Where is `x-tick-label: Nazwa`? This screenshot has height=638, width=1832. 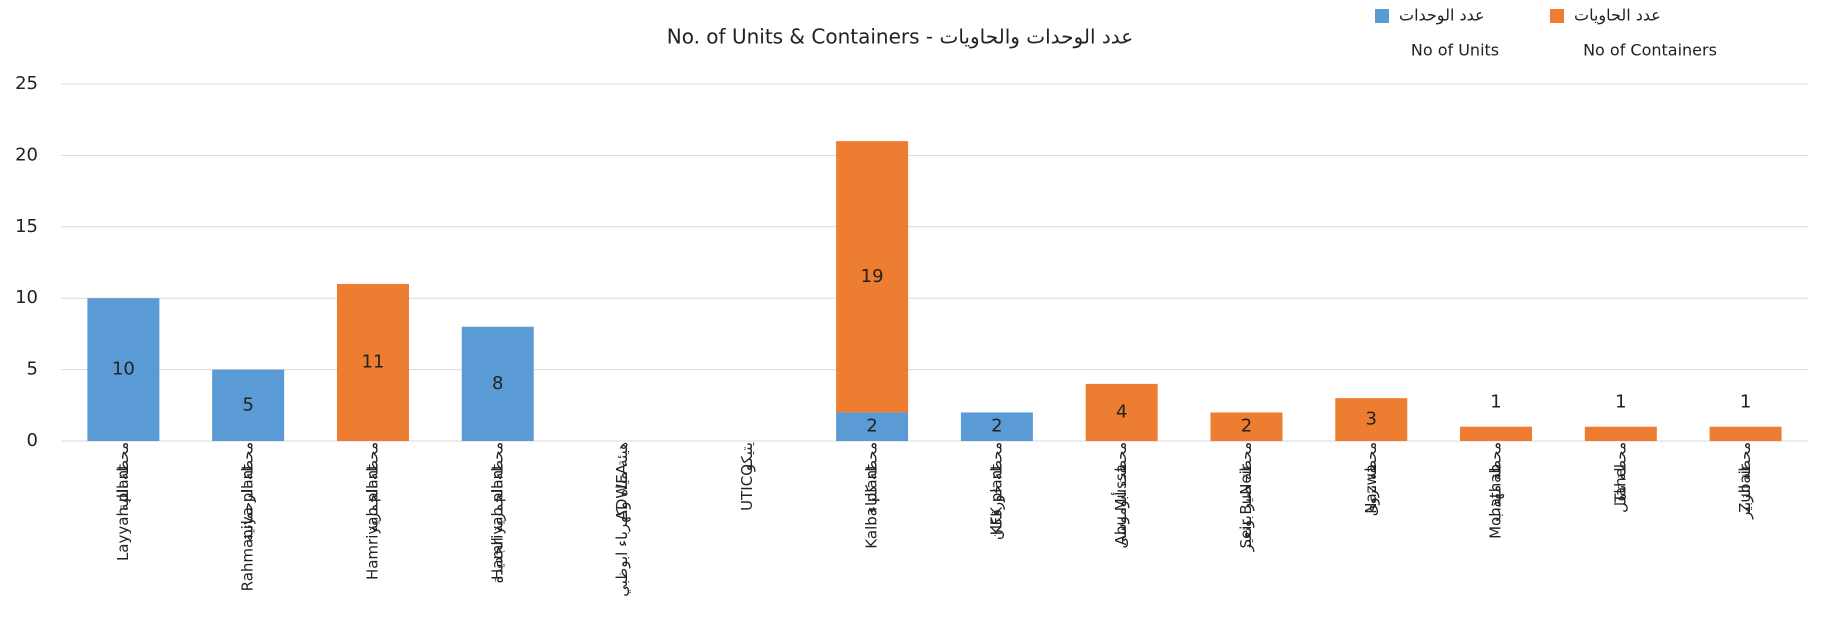 x-tick-label: Nazwa is located at coordinates (1371, 489).